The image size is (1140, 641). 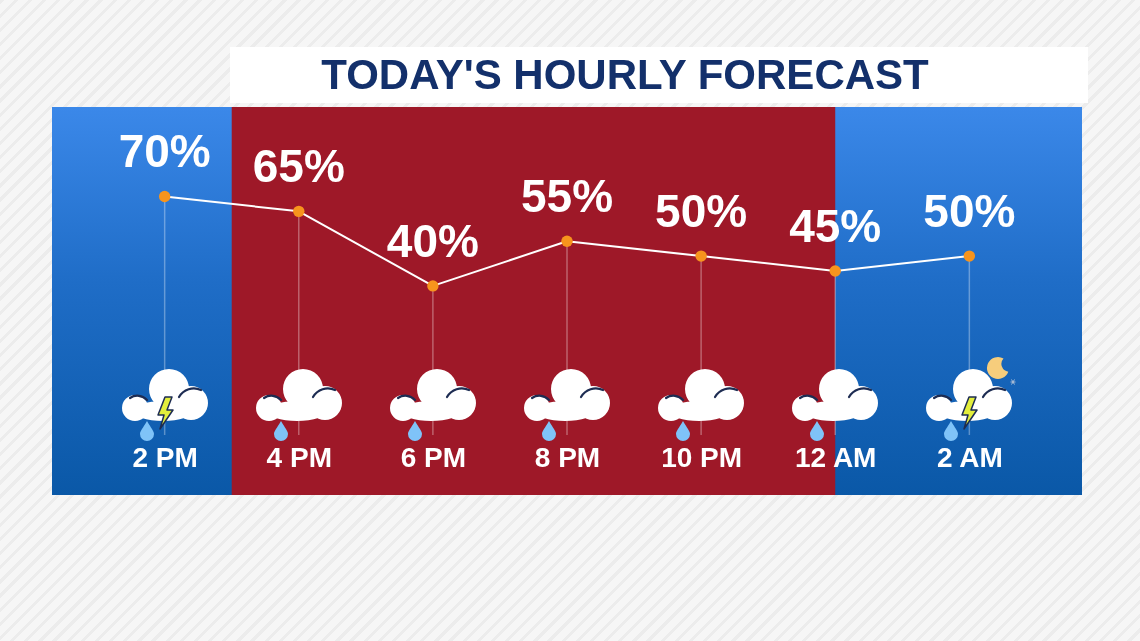 What do you see at coordinates (702, 457) in the screenshot?
I see `x-tick-label: 10 PM` at bounding box center [702, 457].